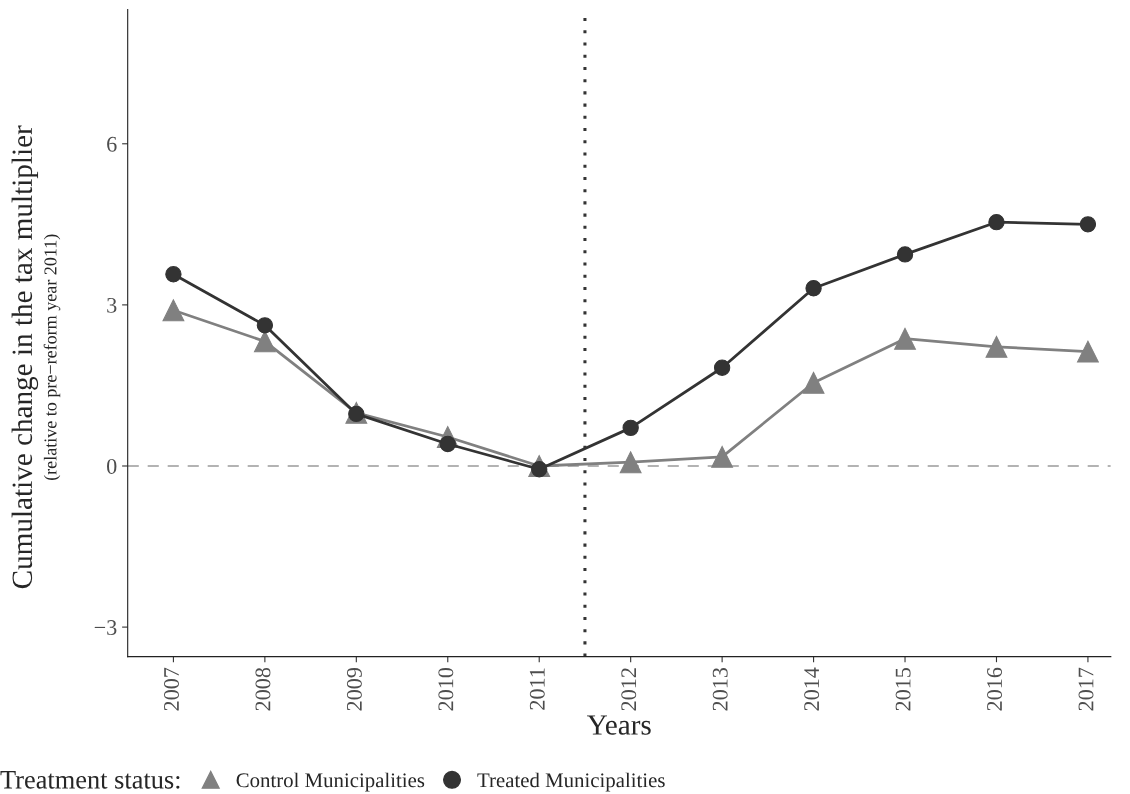 Image resolution: width=1130 pixels, height=794 pixels. Describe the element at coordinates (1086, 689) in the screenshot. I see `x-tick-label: 2017` at that location.